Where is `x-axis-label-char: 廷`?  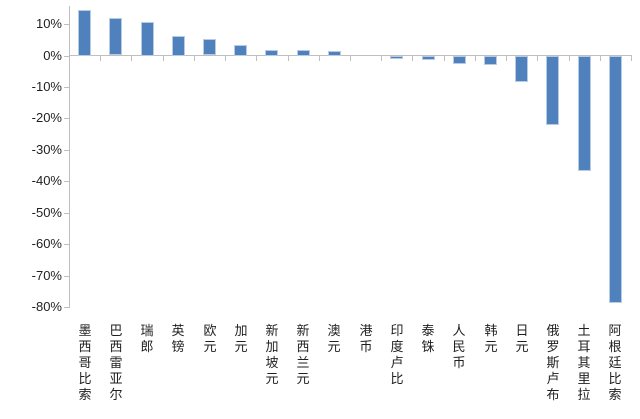
x-axis-label-char: 廷 is located at coordinates (615, 362).